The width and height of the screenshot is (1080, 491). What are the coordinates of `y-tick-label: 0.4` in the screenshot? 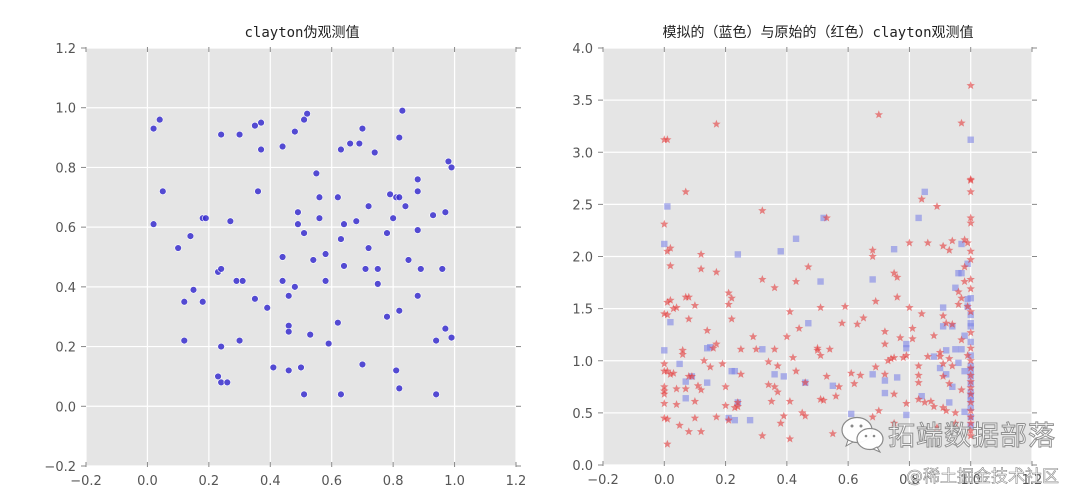 It's located at (65, 288).